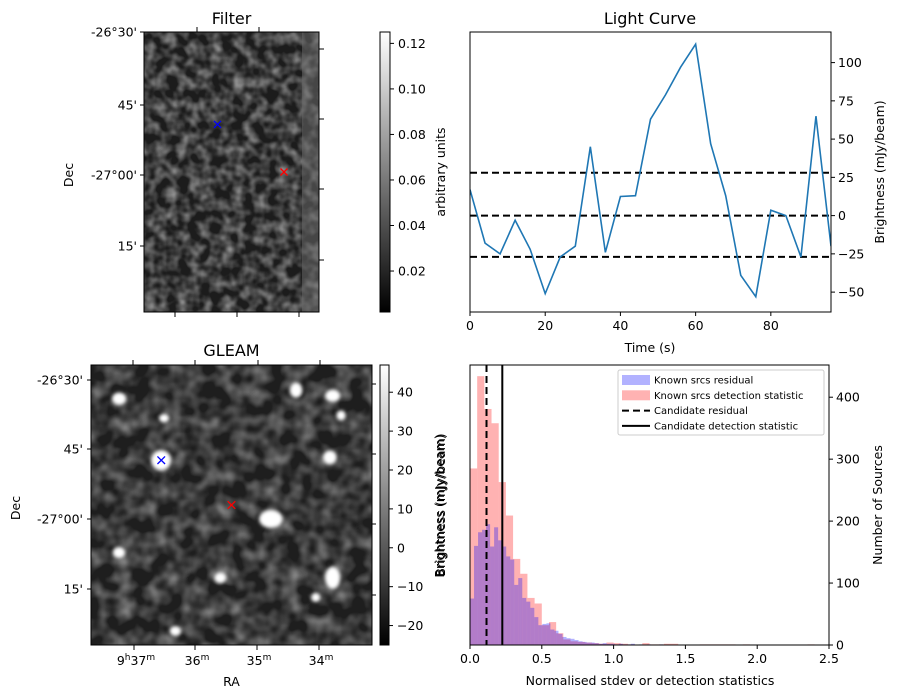  Describe the element at coordinates (207, 171) in the screenshot. I see `filter-axis-ticks: -26°30' 45' -27°00' 15'` at that location.